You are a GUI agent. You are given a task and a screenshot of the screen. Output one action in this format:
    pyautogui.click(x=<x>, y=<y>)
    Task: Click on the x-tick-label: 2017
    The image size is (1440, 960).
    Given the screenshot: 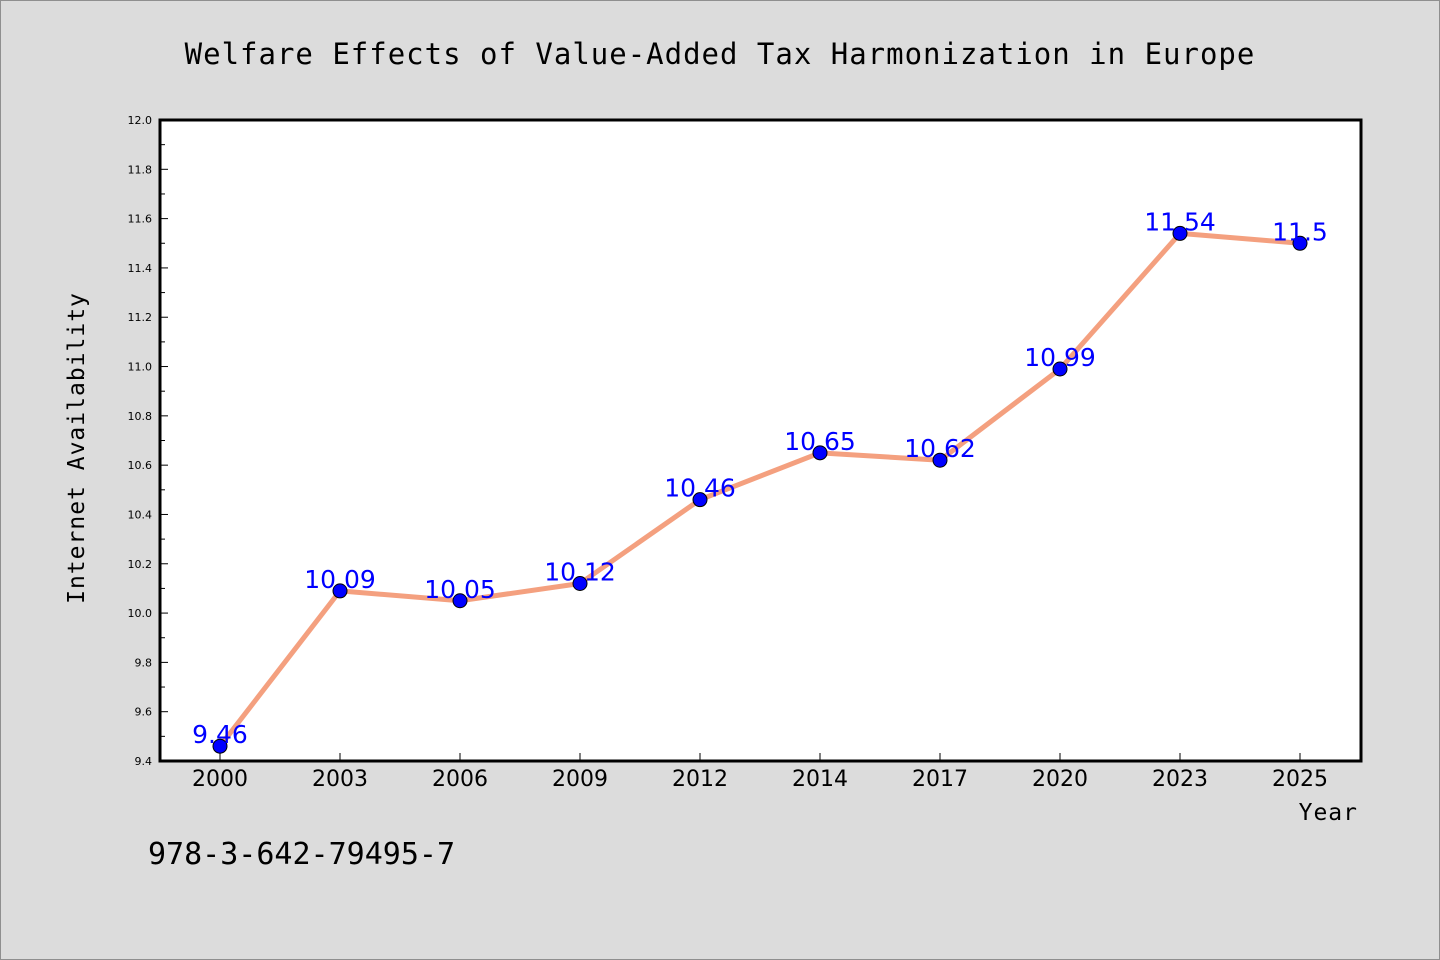 What is the action you would take?
    pyautogui.click(x=940, y=779)
    